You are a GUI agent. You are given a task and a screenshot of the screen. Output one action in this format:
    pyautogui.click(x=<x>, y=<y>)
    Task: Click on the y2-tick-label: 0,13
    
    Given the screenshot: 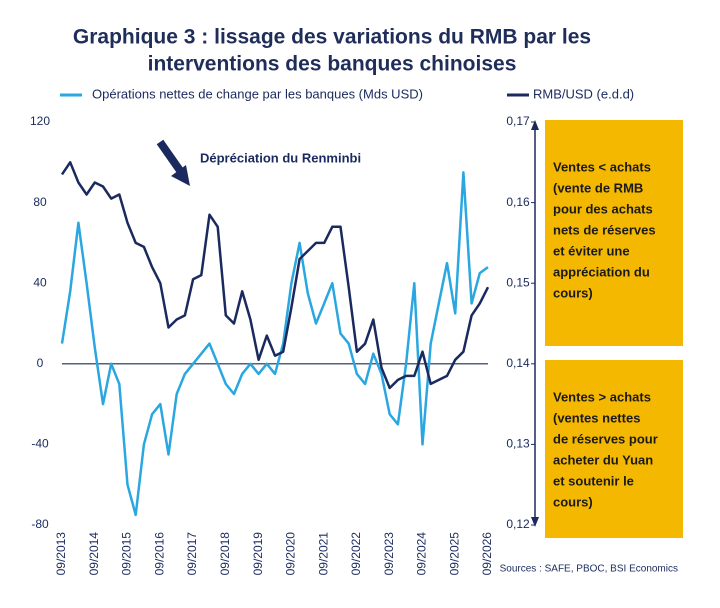 What is the action you would take?
    pyautogui.click(x=518, y=444)
    